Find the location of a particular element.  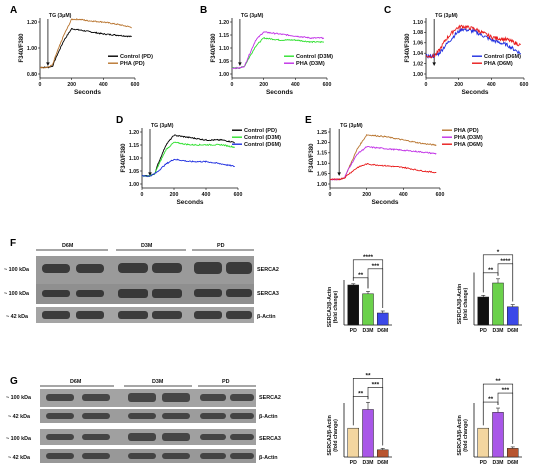

bar-y-label: SERCA3/β-Actin is located at coordinates (460, 304).